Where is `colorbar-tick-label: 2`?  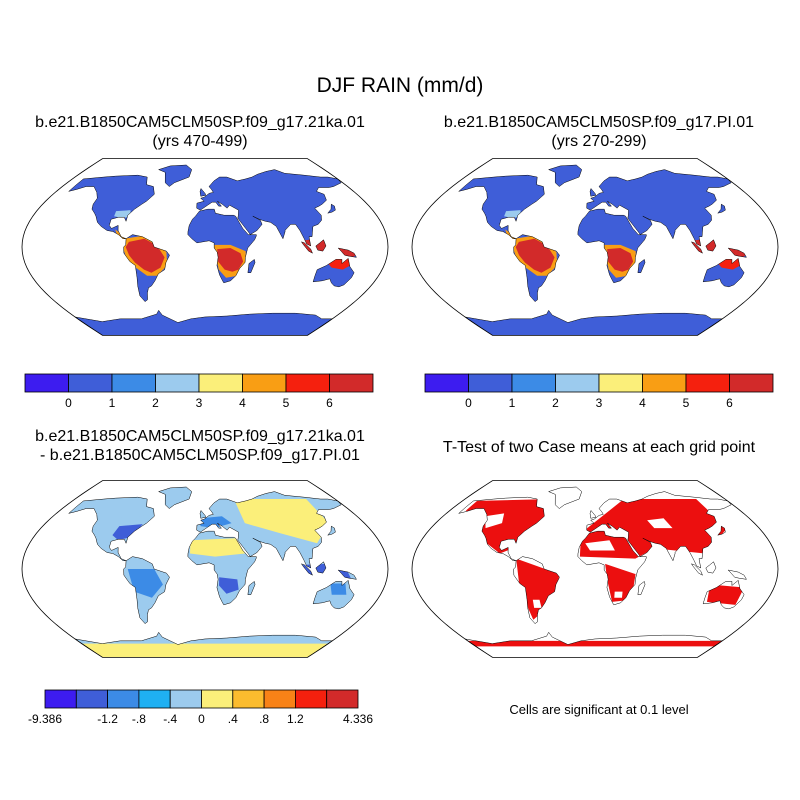 colorbar-tick-label: 2 is located at coordinates (555, 403).